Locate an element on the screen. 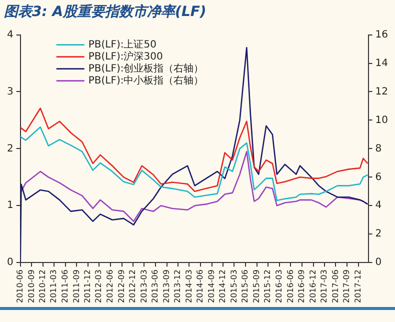  x-tick-label: 2017-03 is located at coordinates (323, 287).